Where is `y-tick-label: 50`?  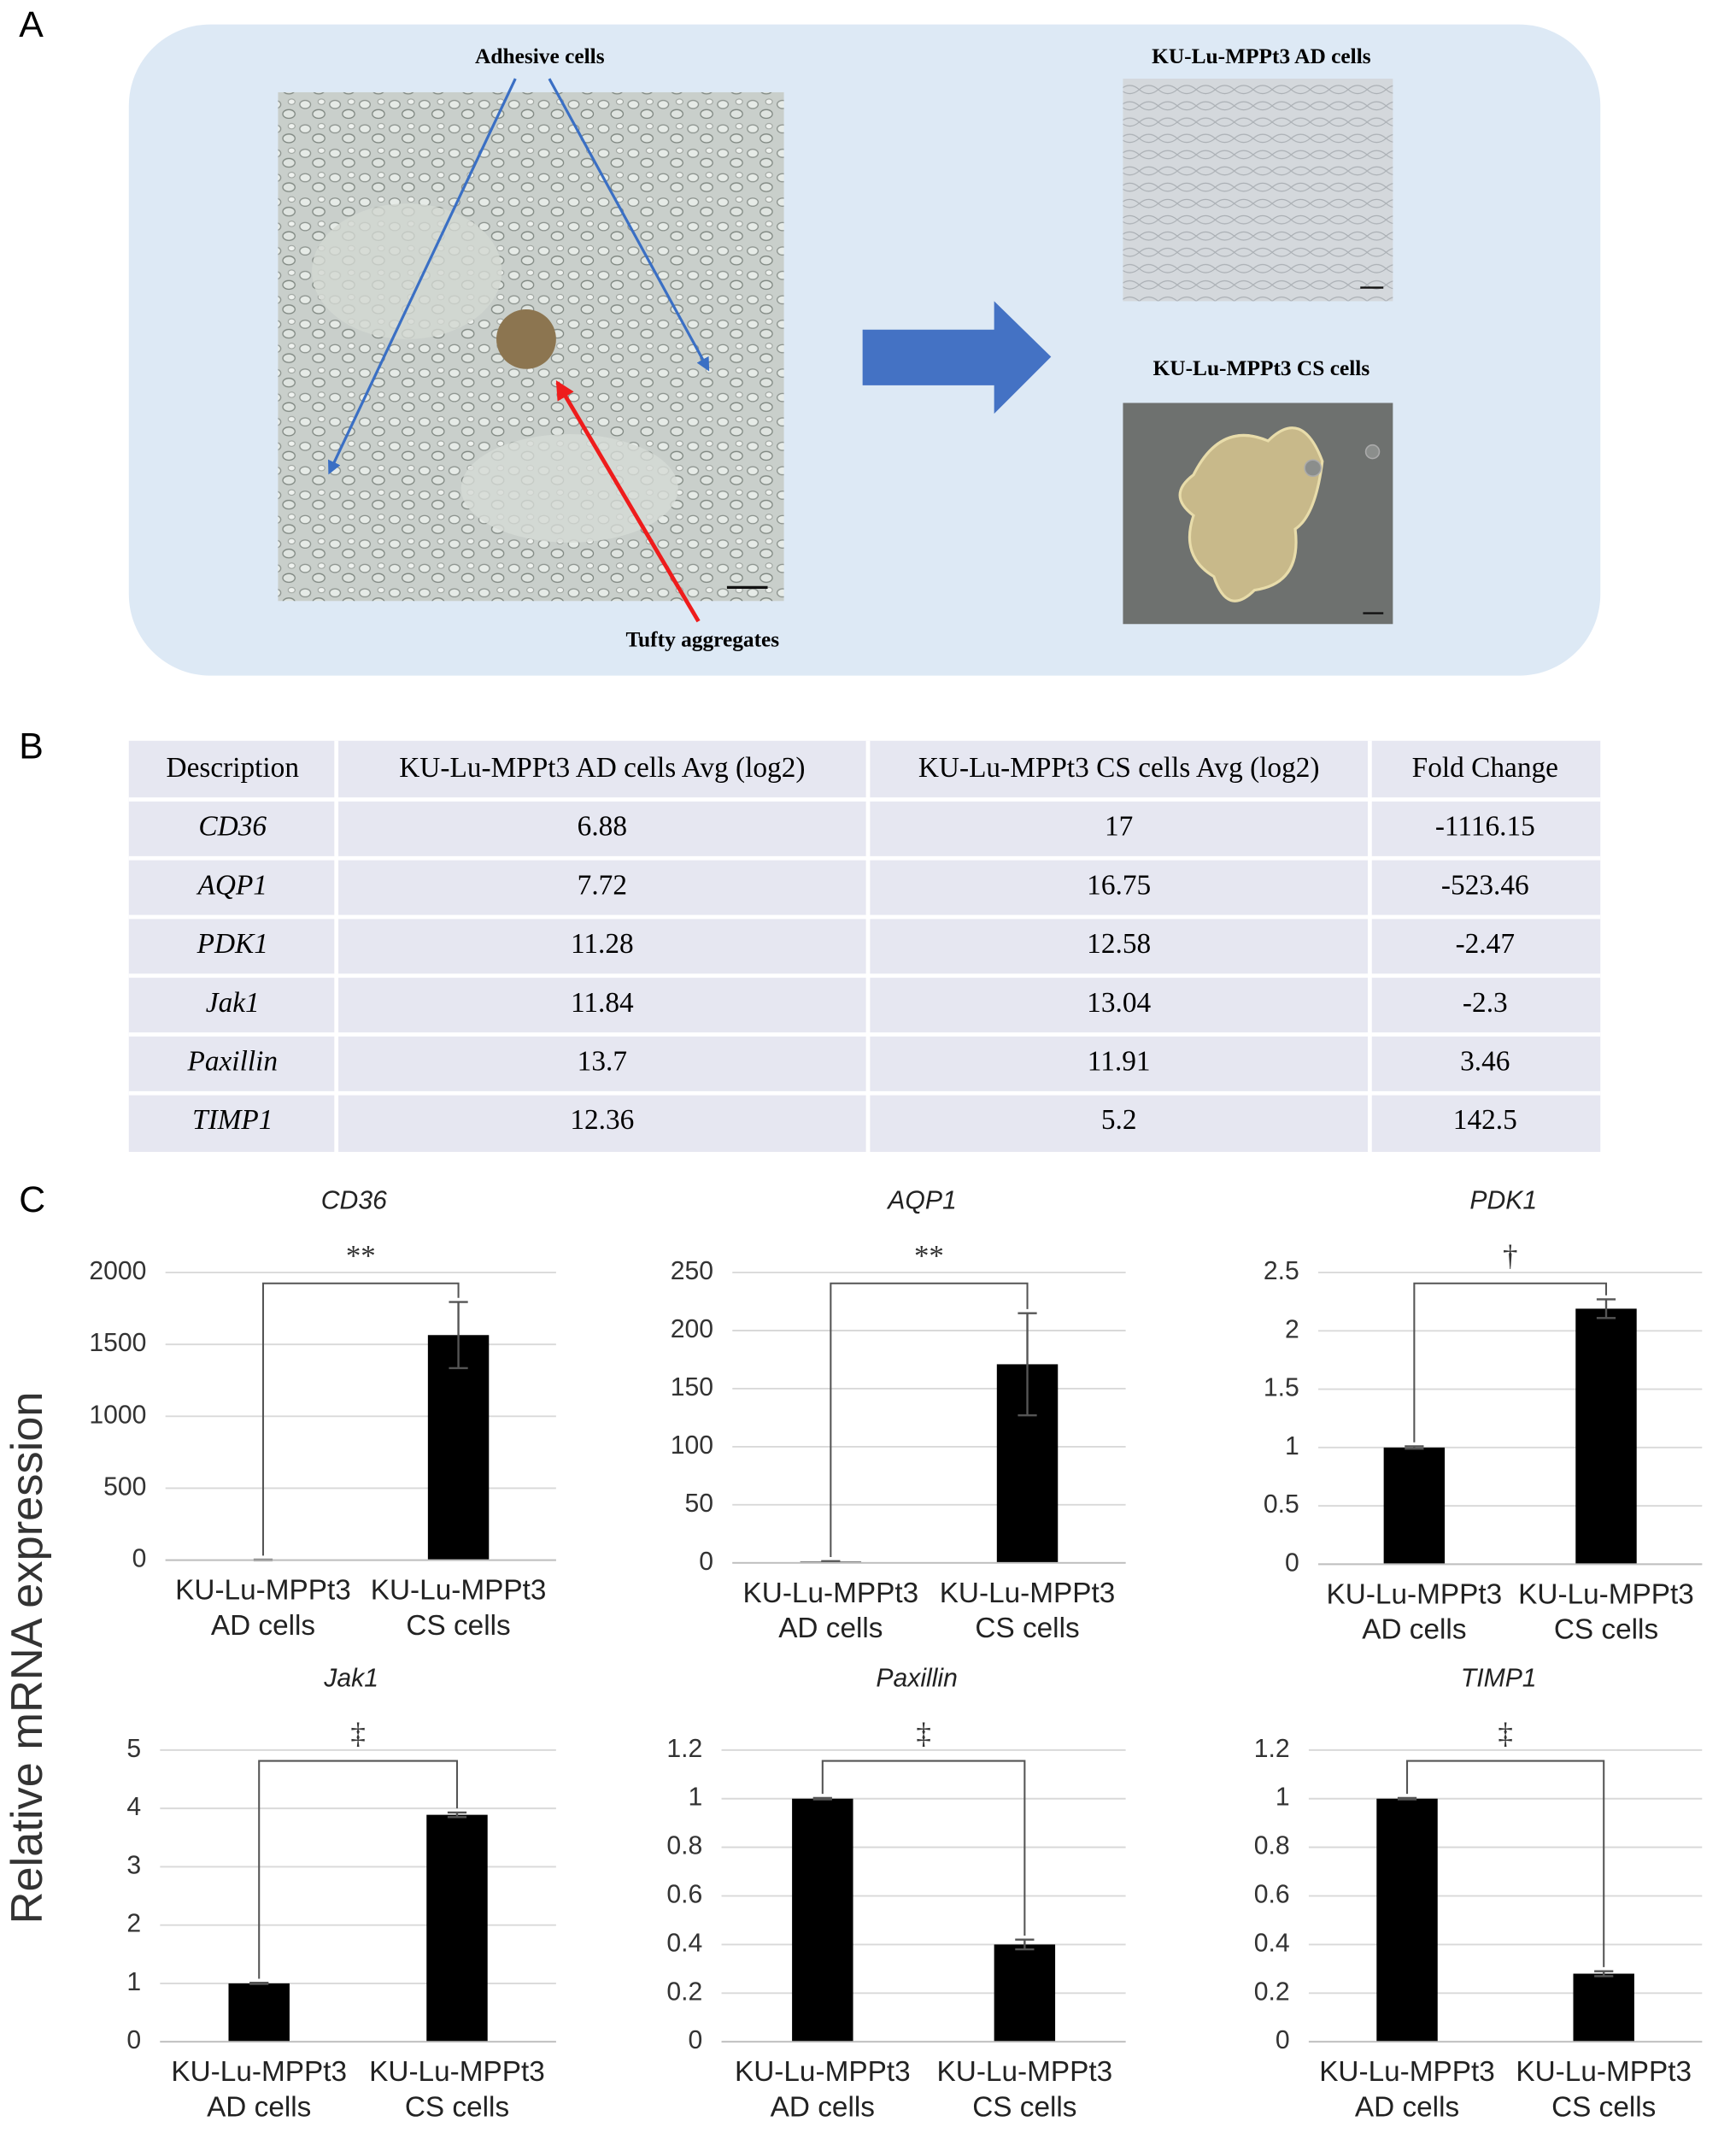
y-tick-label: 50 is located at coordinates (699, 1504).